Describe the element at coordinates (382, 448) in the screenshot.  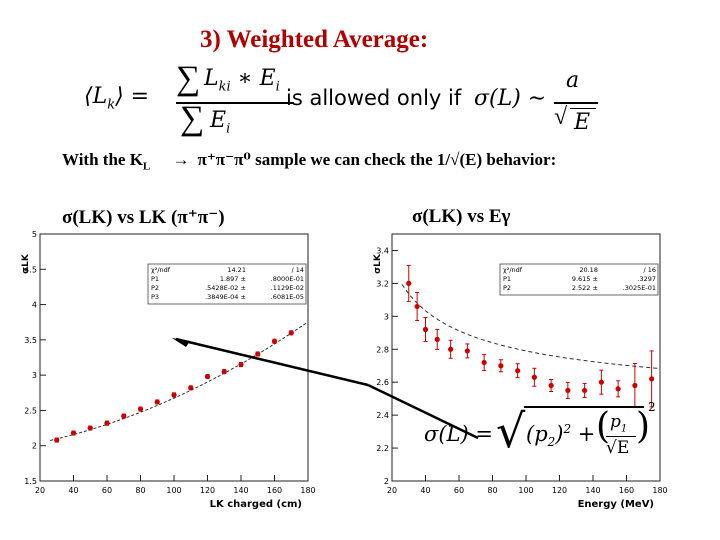
I see `y-tick-label: 2.2` at that location.